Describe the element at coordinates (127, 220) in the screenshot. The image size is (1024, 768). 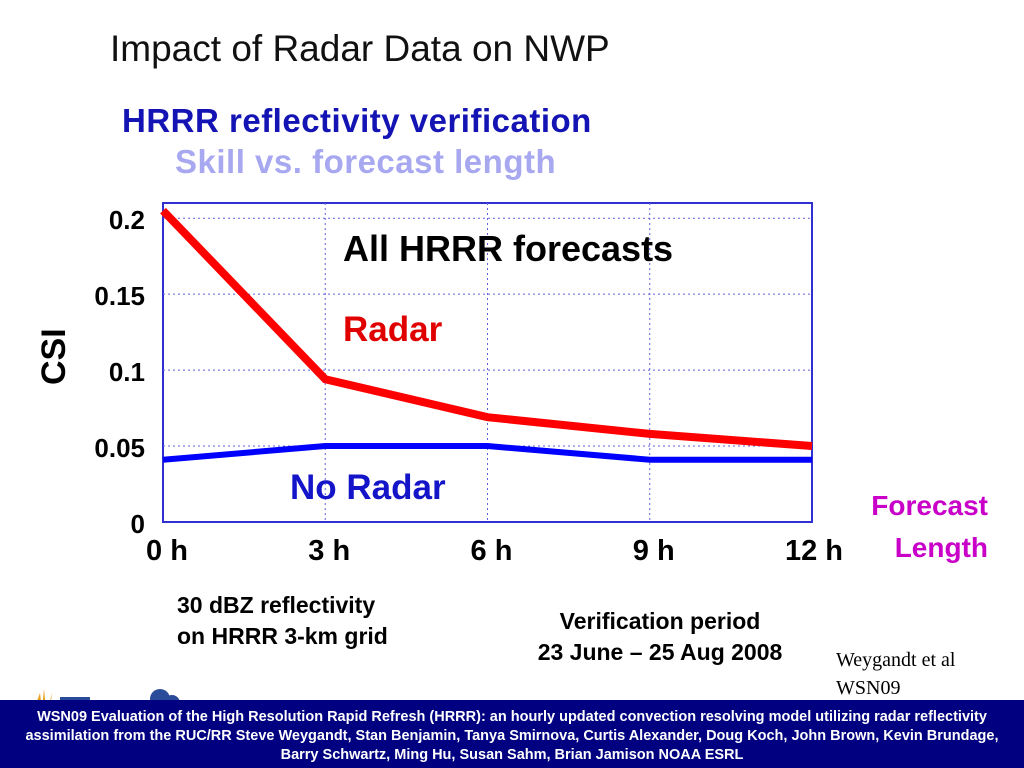
I see `y-tick-label: 0.2` at that location.